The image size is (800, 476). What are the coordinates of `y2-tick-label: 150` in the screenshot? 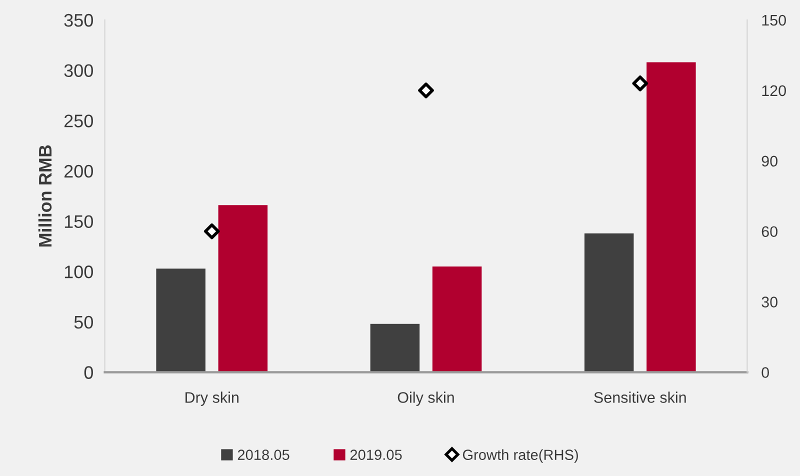 It's located at (774, 20).